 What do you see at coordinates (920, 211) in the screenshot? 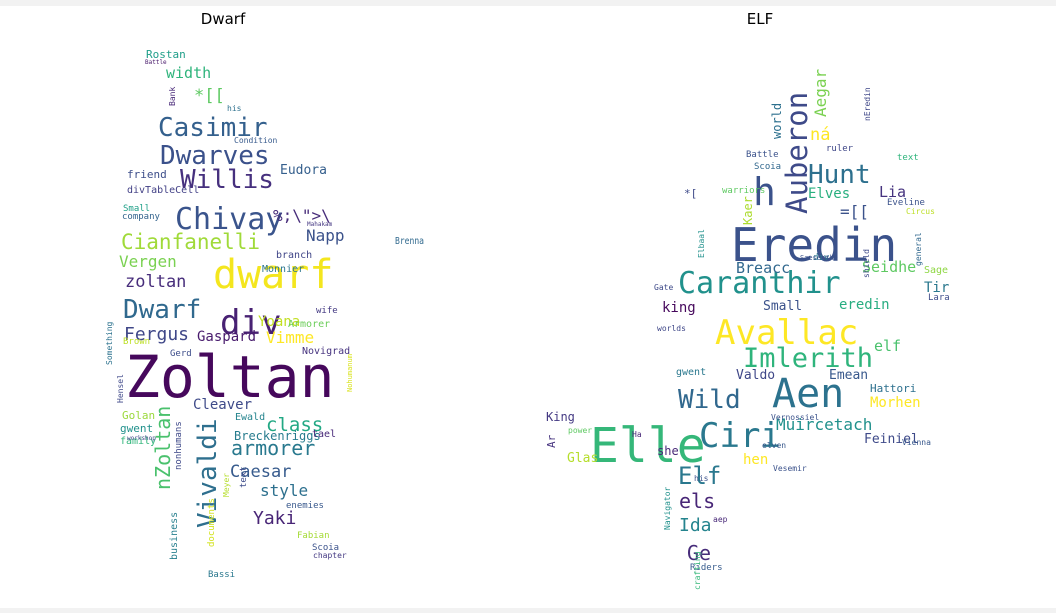
I see `word-circus: Circus` at bounding box center [920, 211].